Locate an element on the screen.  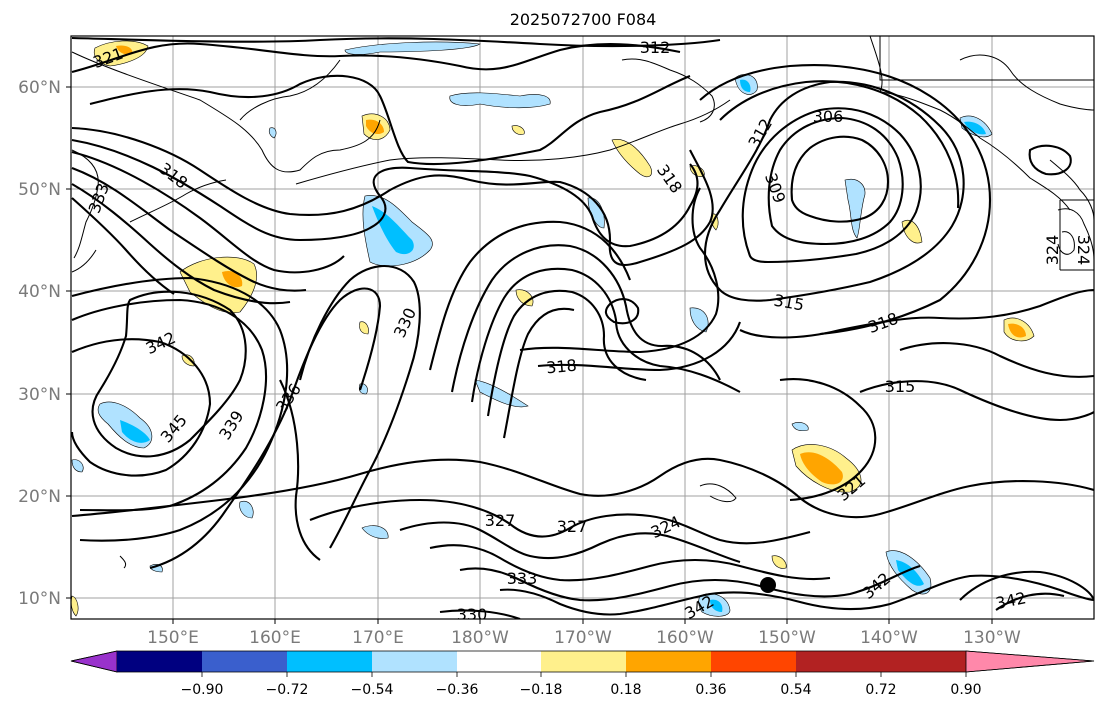
lon-label: 140°W is located at coordinates (889, 638).